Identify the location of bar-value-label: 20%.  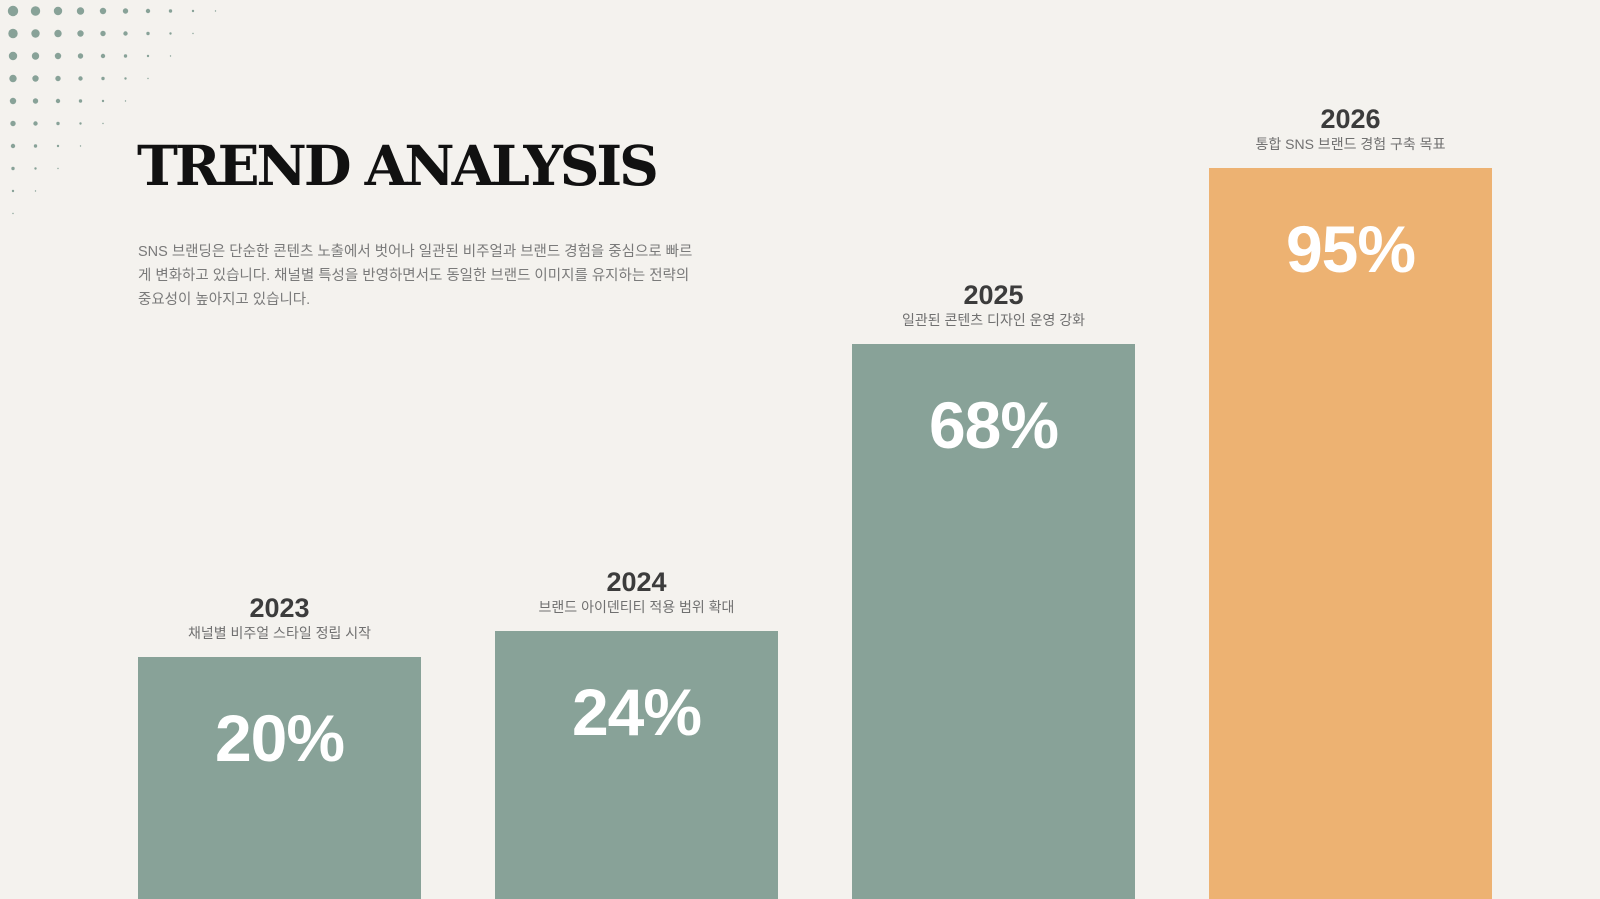
(279, 738).